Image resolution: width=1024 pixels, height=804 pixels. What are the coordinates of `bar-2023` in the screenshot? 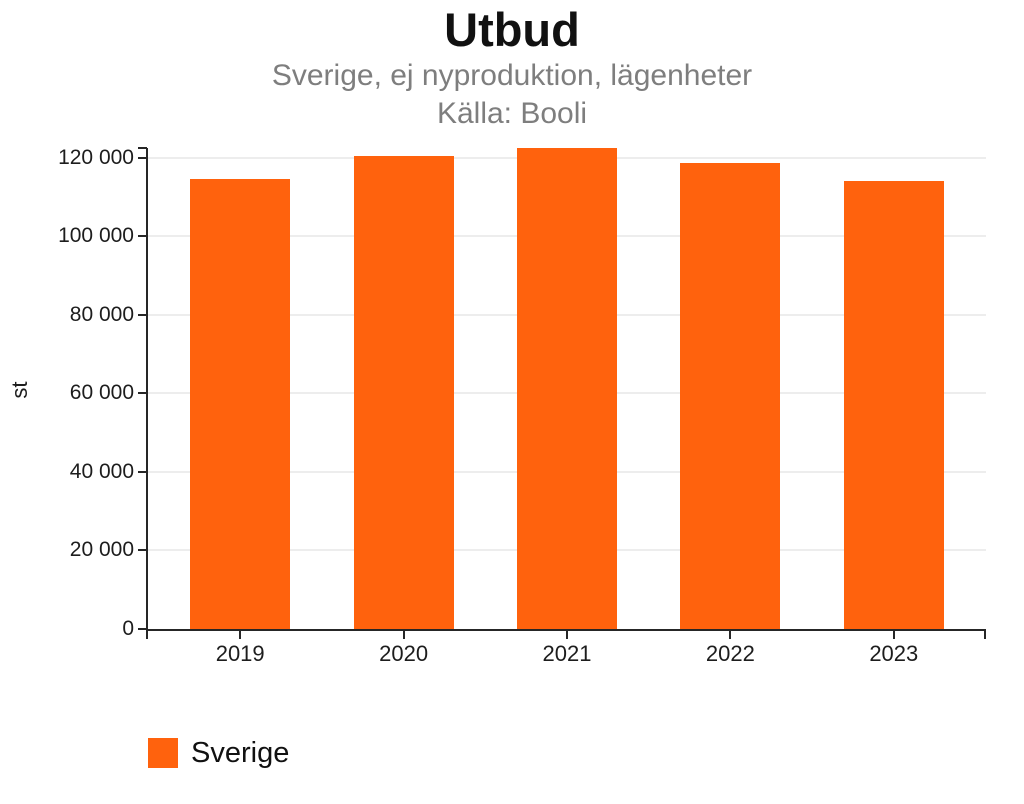 It's located at (893, 404).